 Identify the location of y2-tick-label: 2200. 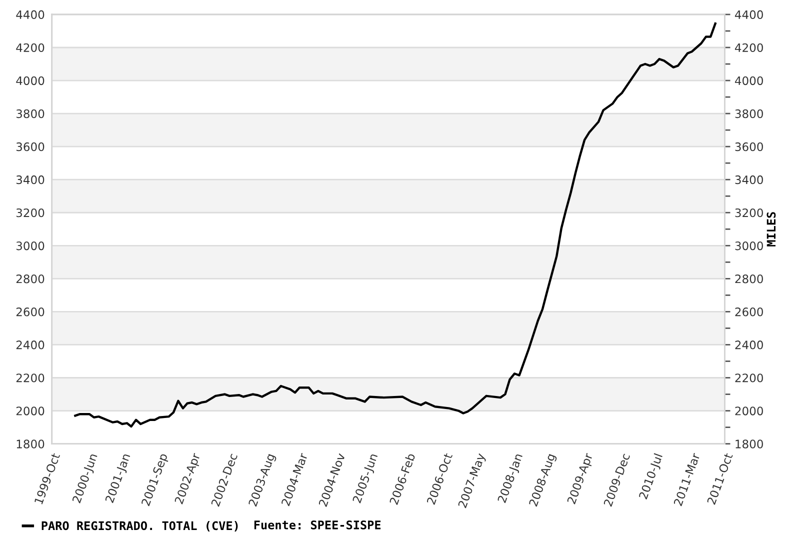
(749, 378).